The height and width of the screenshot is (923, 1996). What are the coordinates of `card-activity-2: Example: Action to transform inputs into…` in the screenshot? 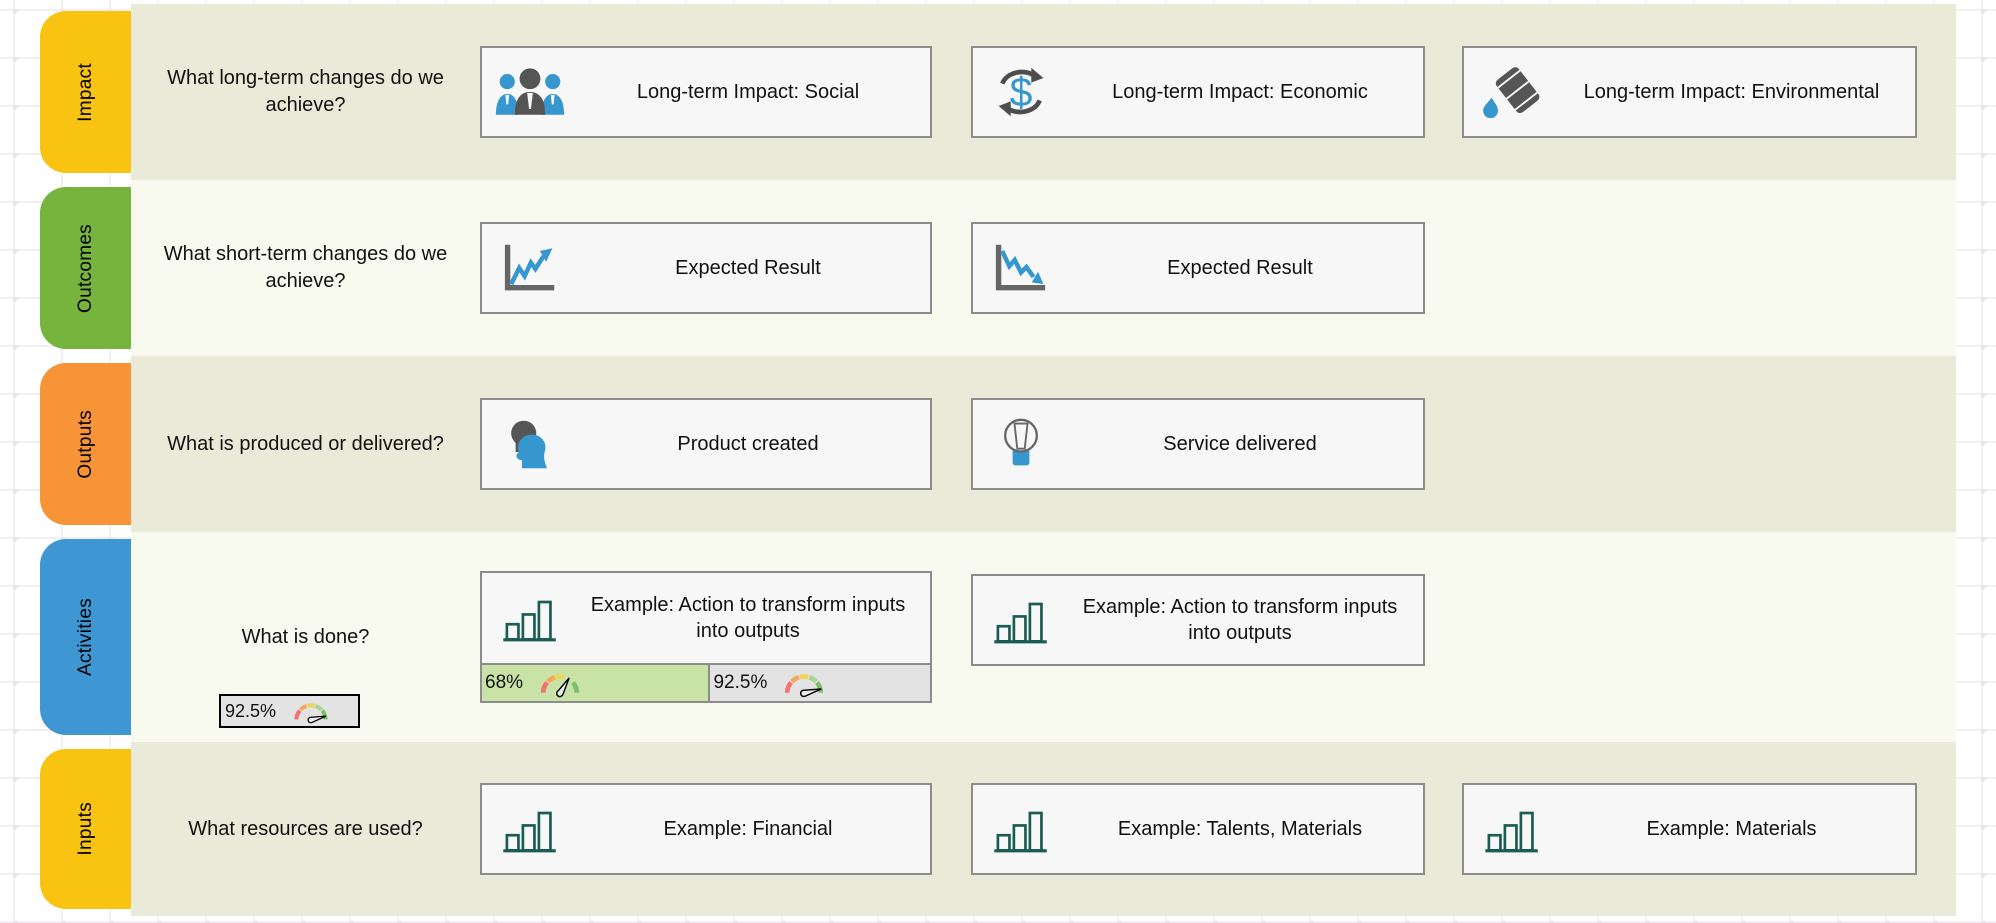 It's located at (1198, 620).